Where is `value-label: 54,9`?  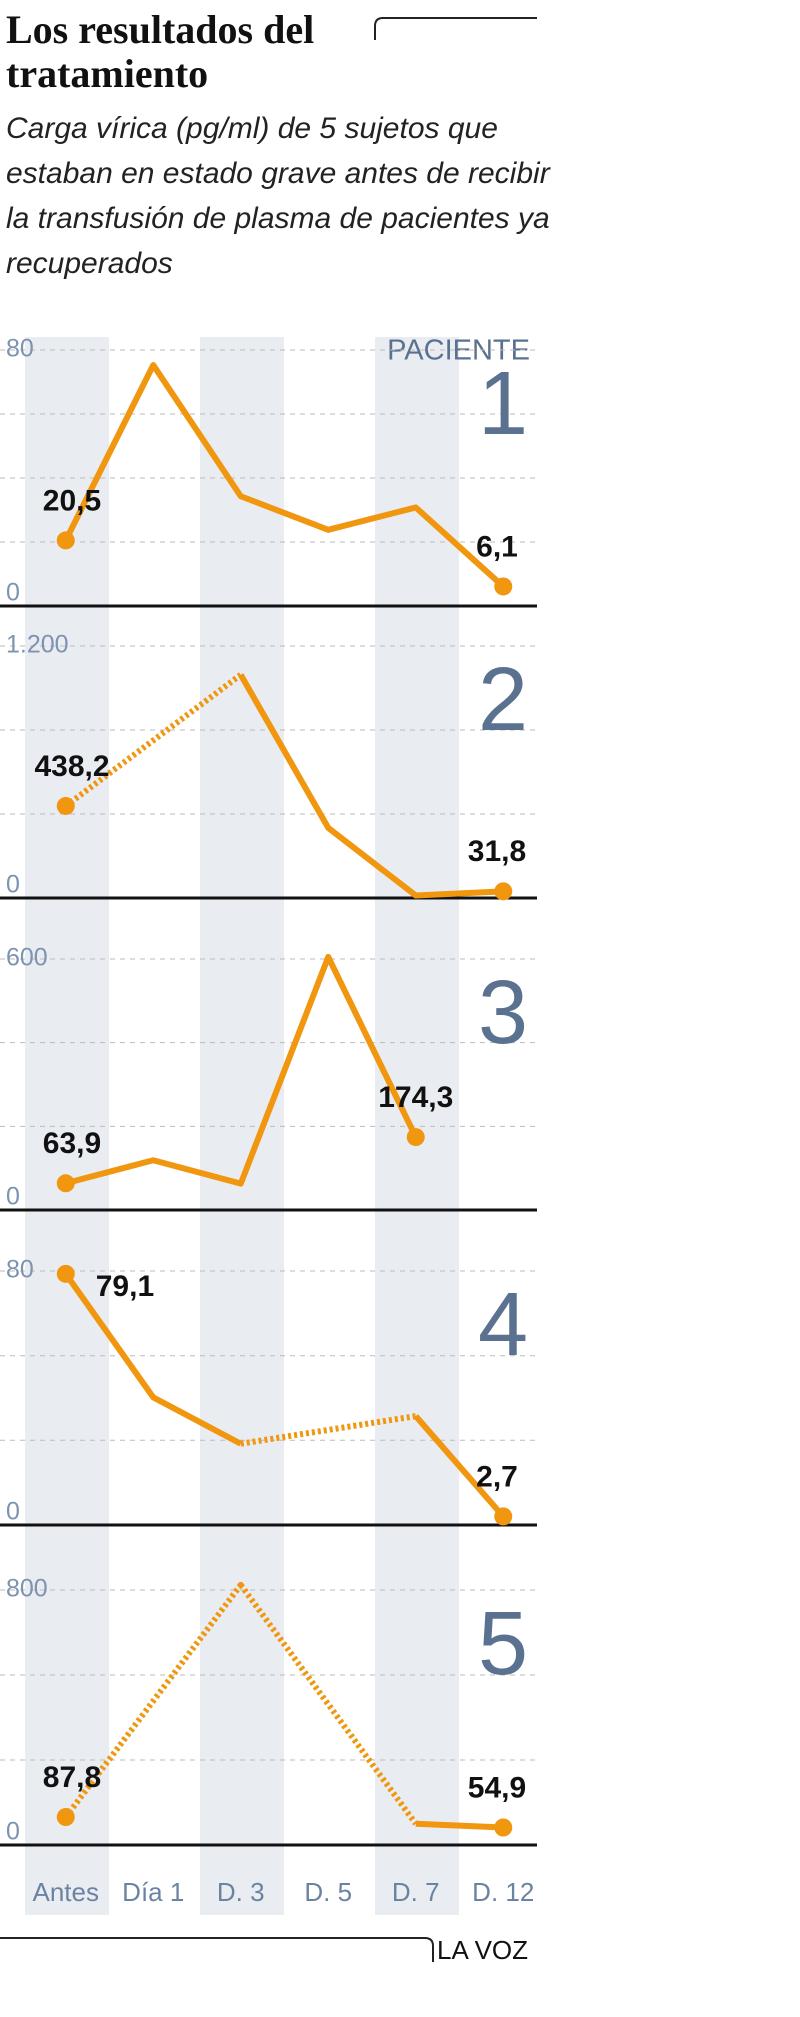 value-label: 54,9 is located at coordinates (497, 1787).